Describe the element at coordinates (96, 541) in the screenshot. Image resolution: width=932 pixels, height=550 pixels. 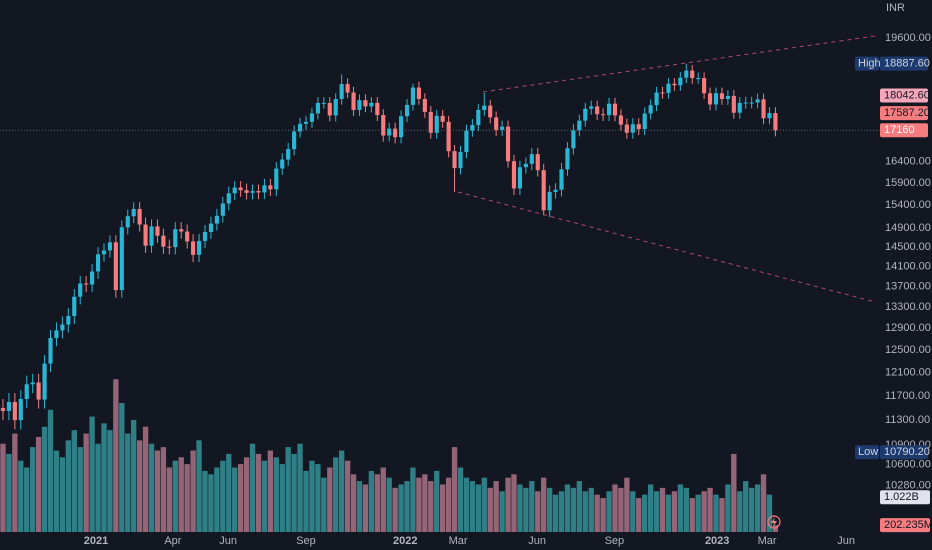
I see `x-tick-label: 2021` at that location.